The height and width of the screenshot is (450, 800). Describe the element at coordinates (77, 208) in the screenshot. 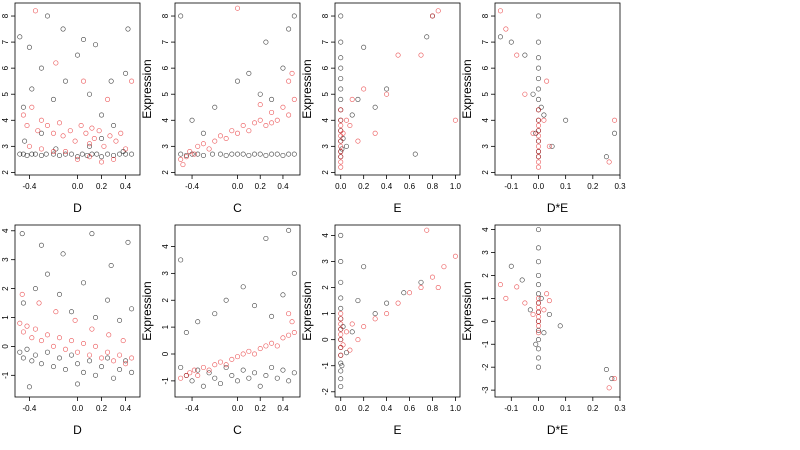

I see `x-axis-label: D` at that location.